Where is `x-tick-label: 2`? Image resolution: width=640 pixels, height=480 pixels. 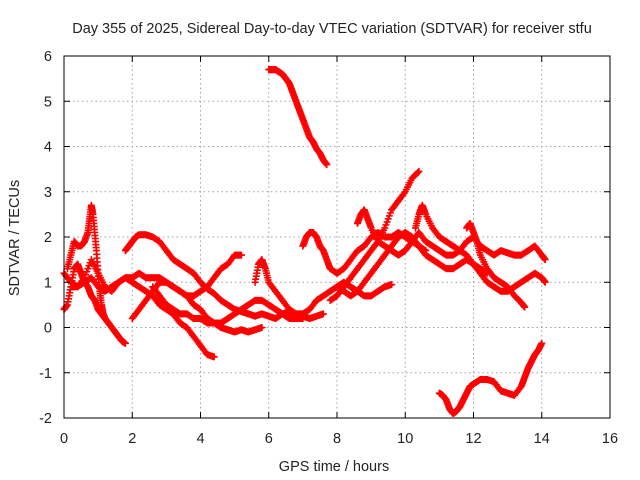 x-tick-label: 2 is located at coordinates (132, 439).